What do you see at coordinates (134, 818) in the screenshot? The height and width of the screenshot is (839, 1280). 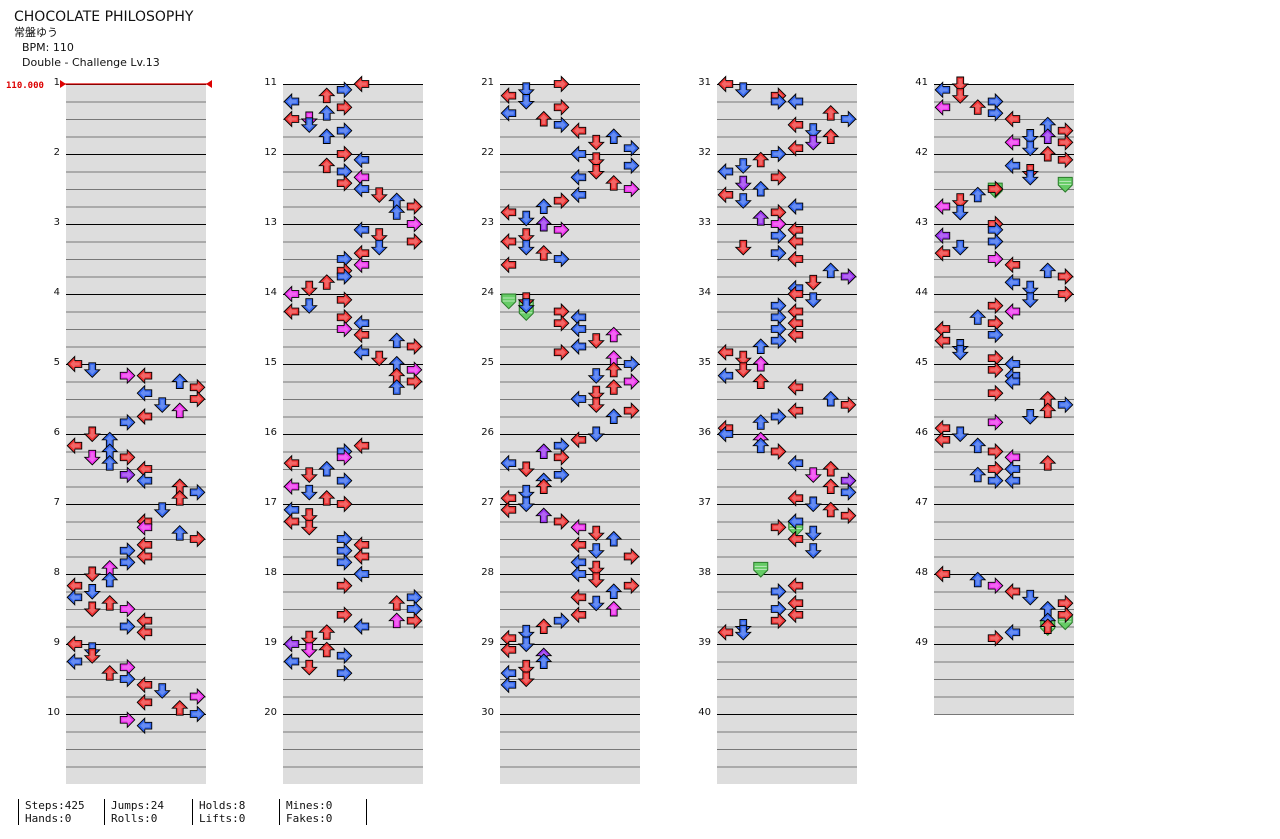 I see `stat-rolls: Rolls:0` at bounding box center [134, 818].